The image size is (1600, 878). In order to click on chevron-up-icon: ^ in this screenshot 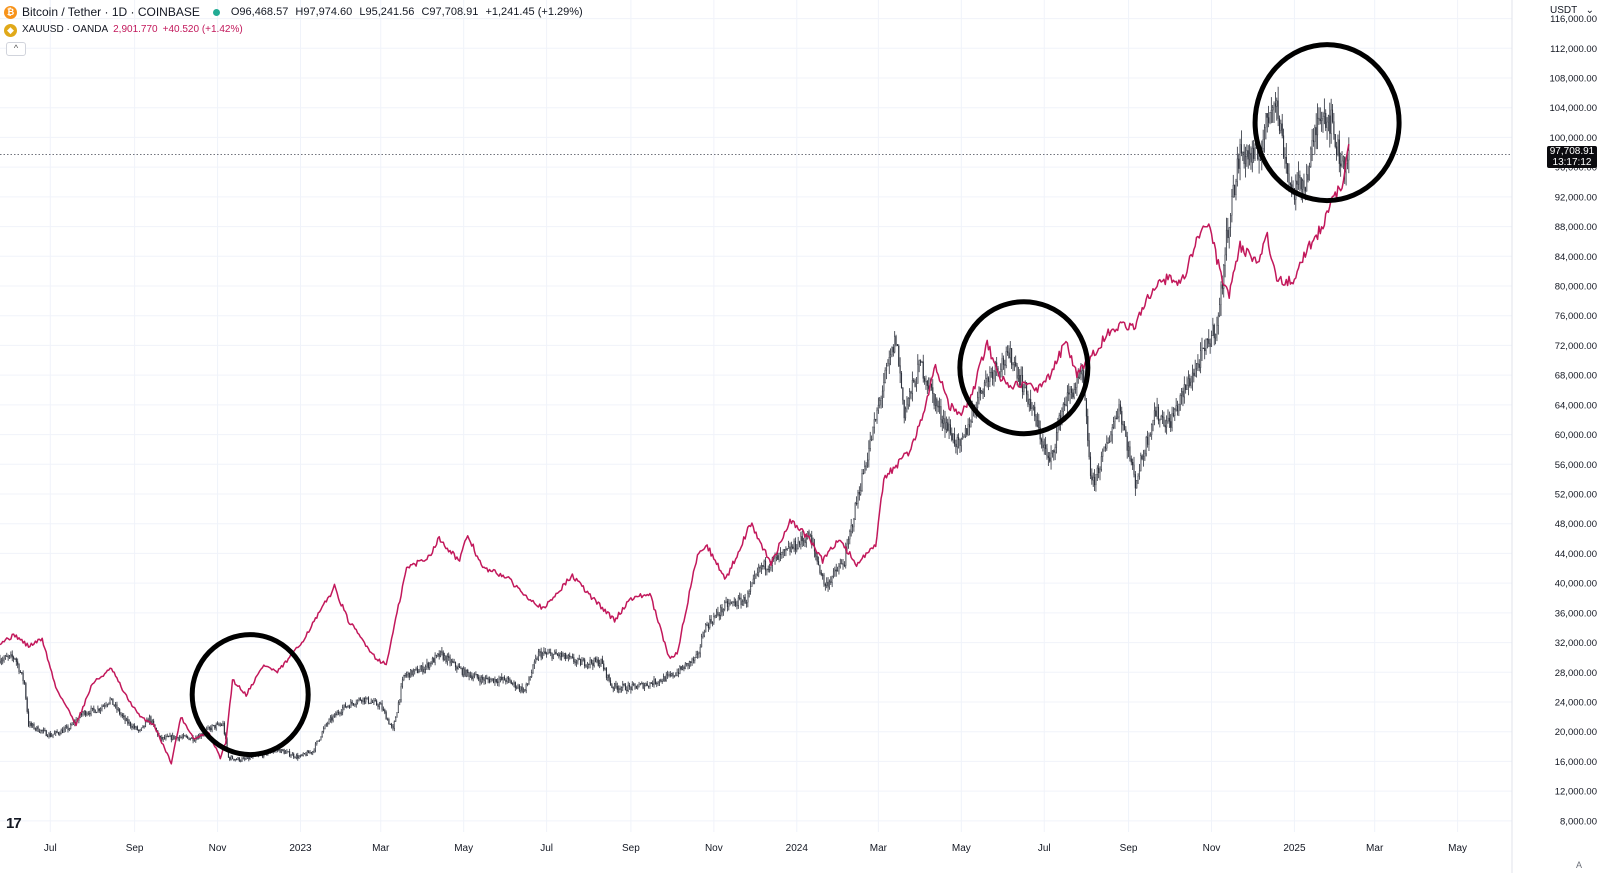, I will do `click(16, 49)`.